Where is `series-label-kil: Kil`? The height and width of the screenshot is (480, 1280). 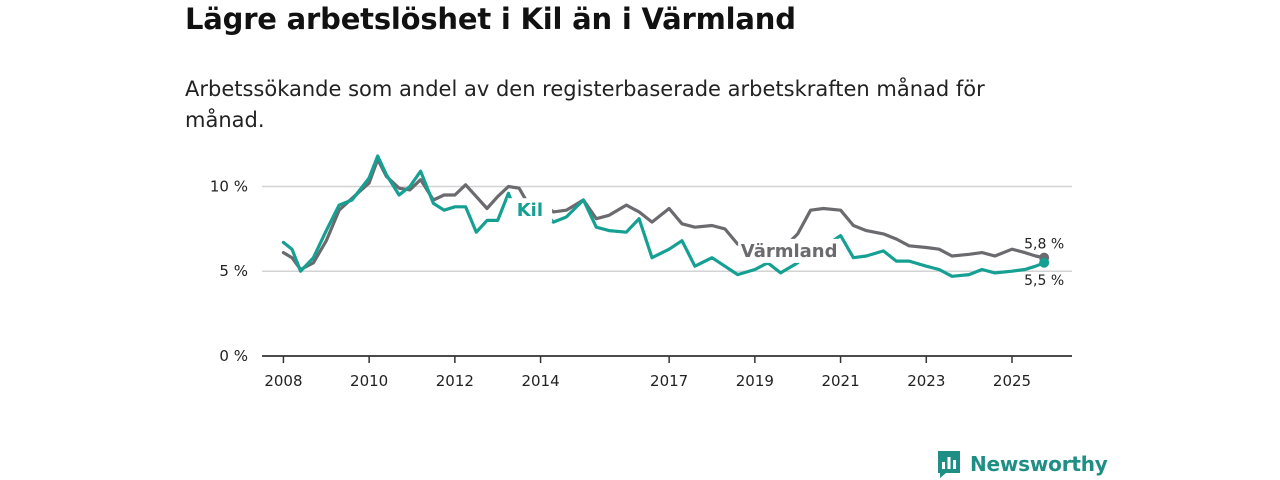
series-label-kil: Kil is located at coordinates (530, 210).